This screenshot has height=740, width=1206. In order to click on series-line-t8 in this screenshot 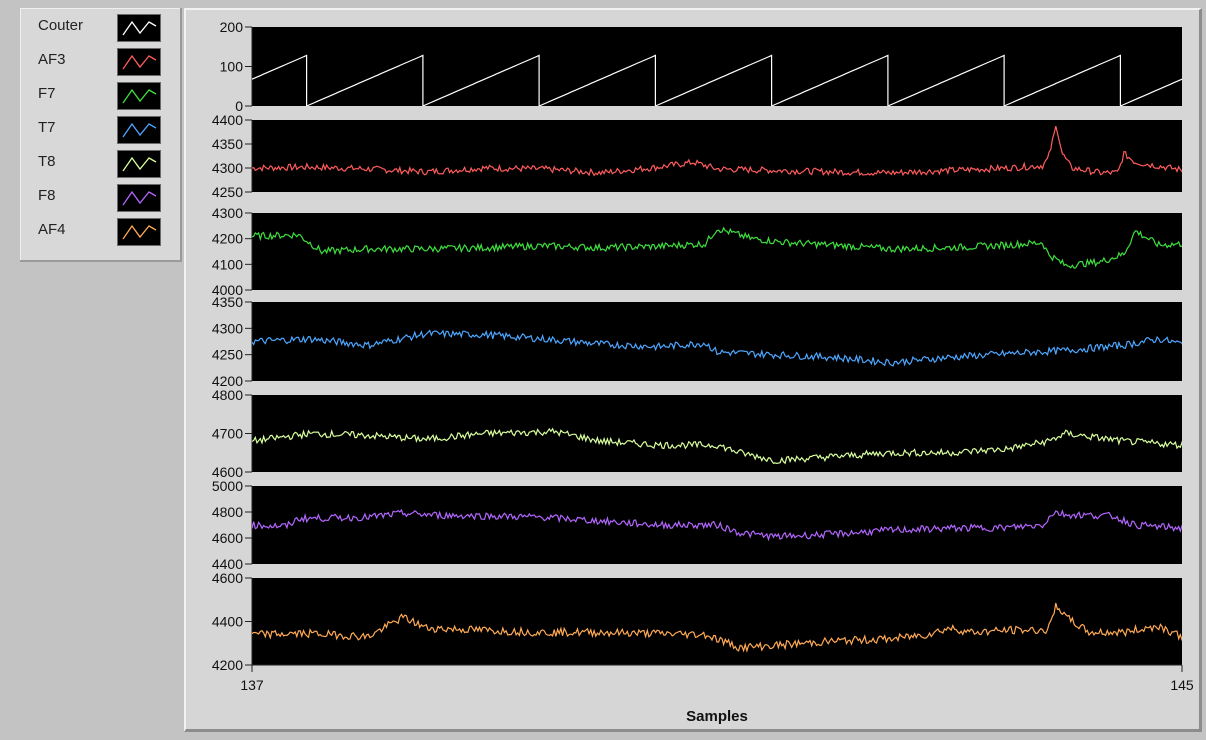, I will do `click(717, 446)`.